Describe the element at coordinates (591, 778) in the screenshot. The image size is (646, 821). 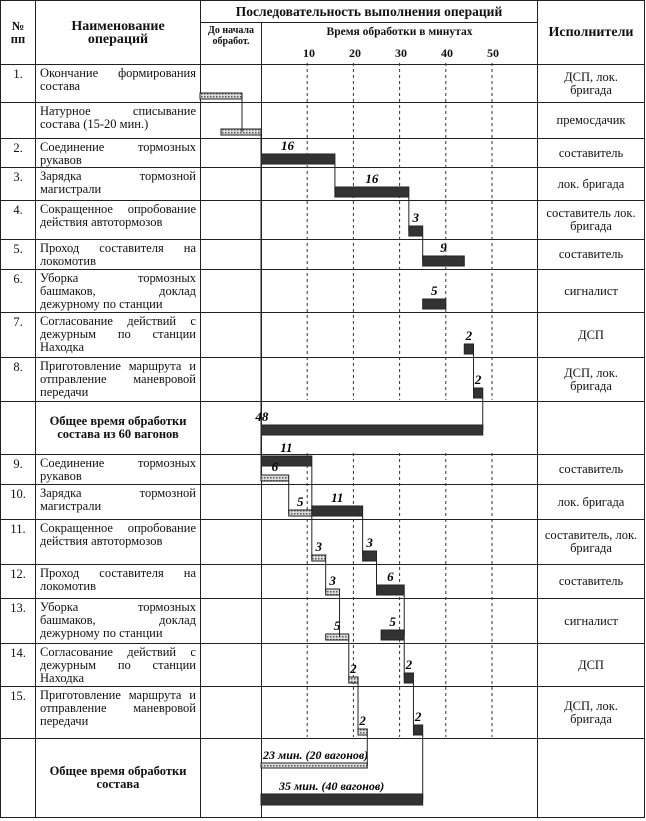
I see `executor` at that location.